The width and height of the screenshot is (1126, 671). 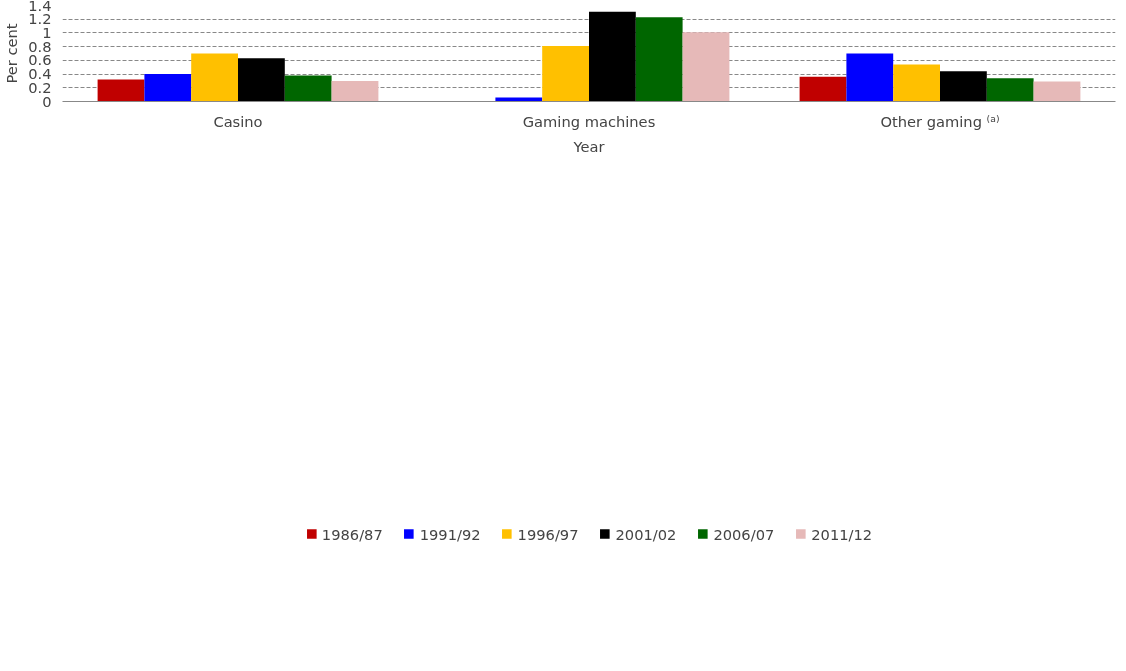 I want to click on legend-label: 2011/12, so click(x=842, y=534).